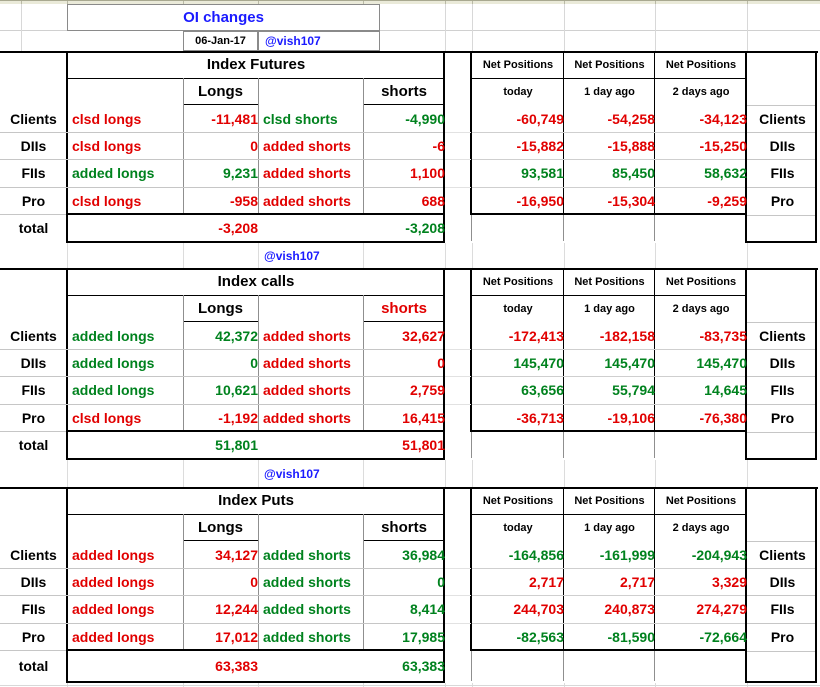  What do you see at coordinates (243, 201) in the screenshot?
I see `longs-value-cell: -958` at bounding box center [243, 201].